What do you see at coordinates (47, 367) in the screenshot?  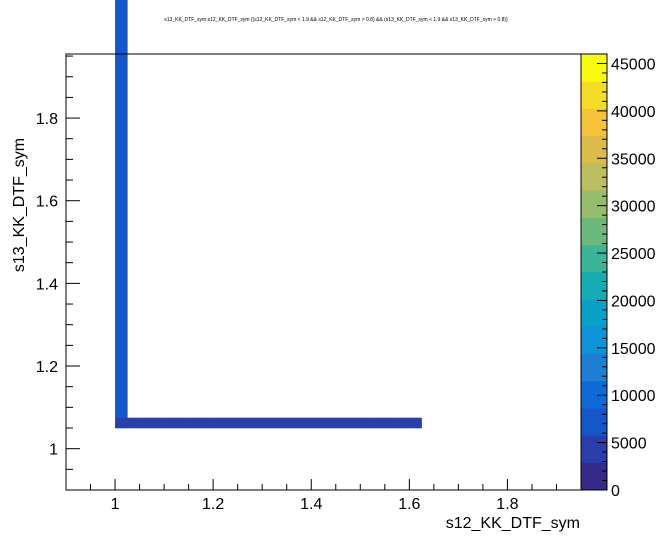 I see `y-tick-label: 1.2` at bounding box center [47, 367].